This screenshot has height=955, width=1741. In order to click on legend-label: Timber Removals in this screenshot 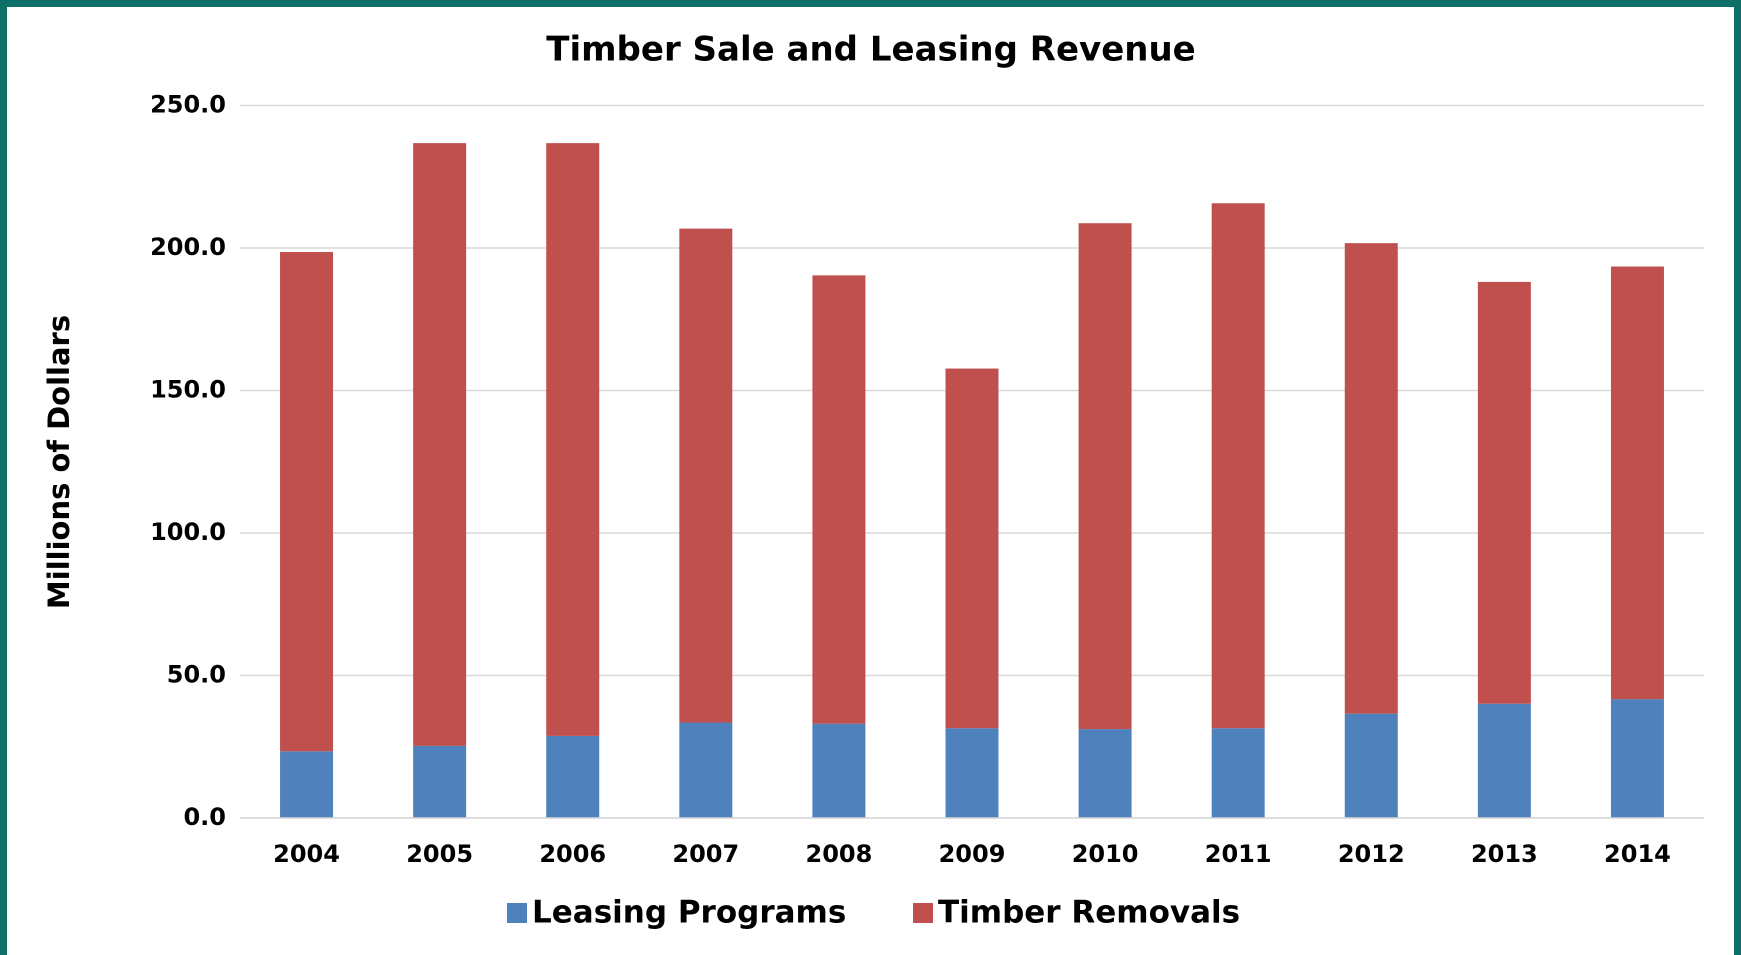, I will do `click(1089, 913)`.